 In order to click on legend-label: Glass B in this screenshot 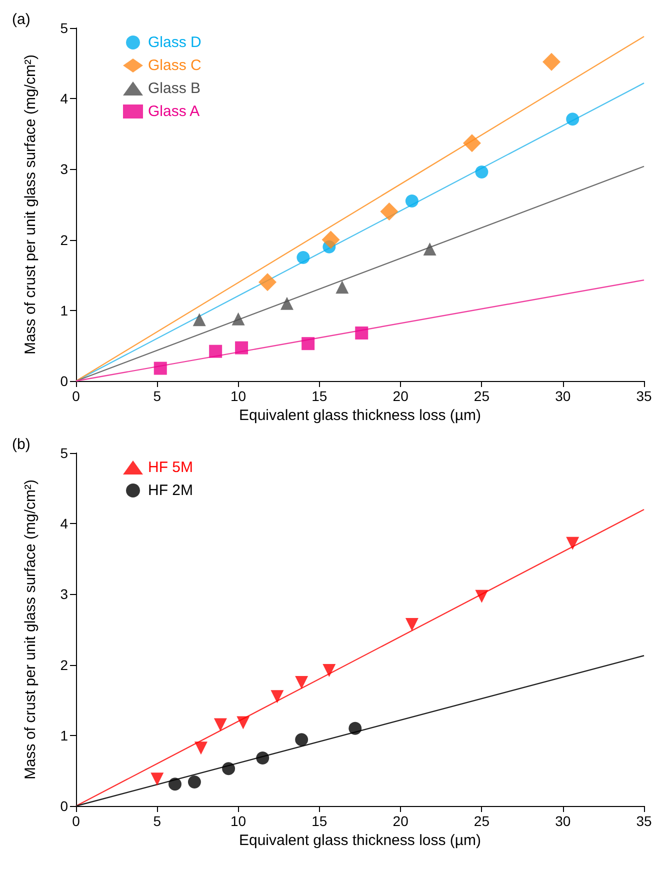, I will do `click(174, 88)`.